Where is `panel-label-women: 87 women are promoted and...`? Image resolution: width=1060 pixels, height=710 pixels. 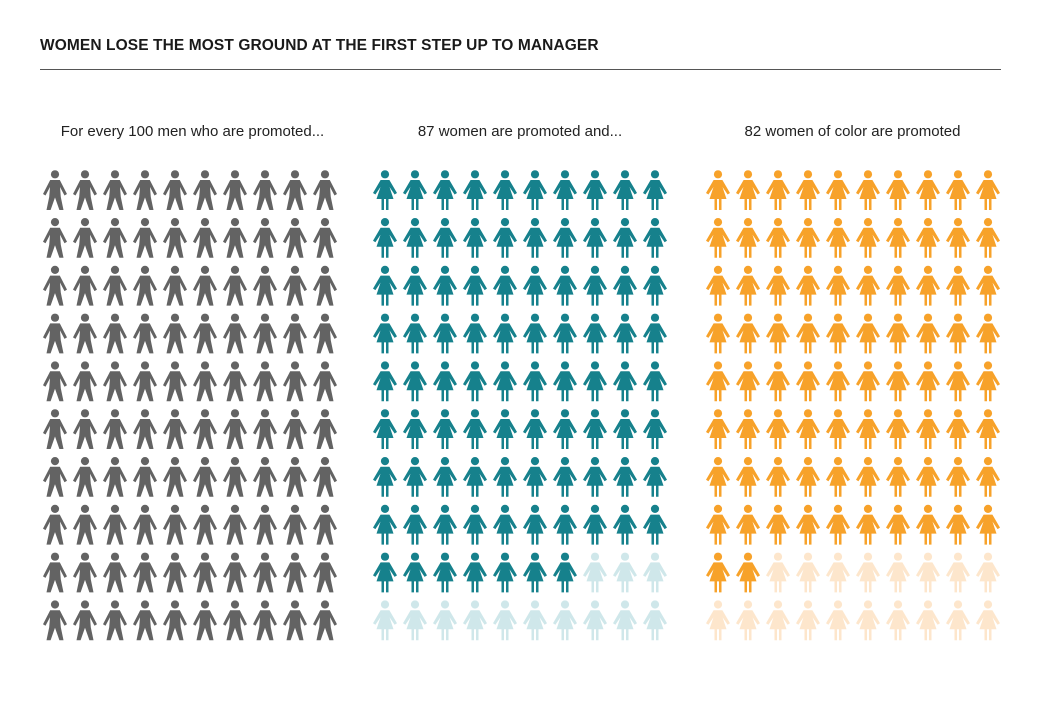
panel-label-women: 87 women are promoted and... is located at coordinates (520, 131).